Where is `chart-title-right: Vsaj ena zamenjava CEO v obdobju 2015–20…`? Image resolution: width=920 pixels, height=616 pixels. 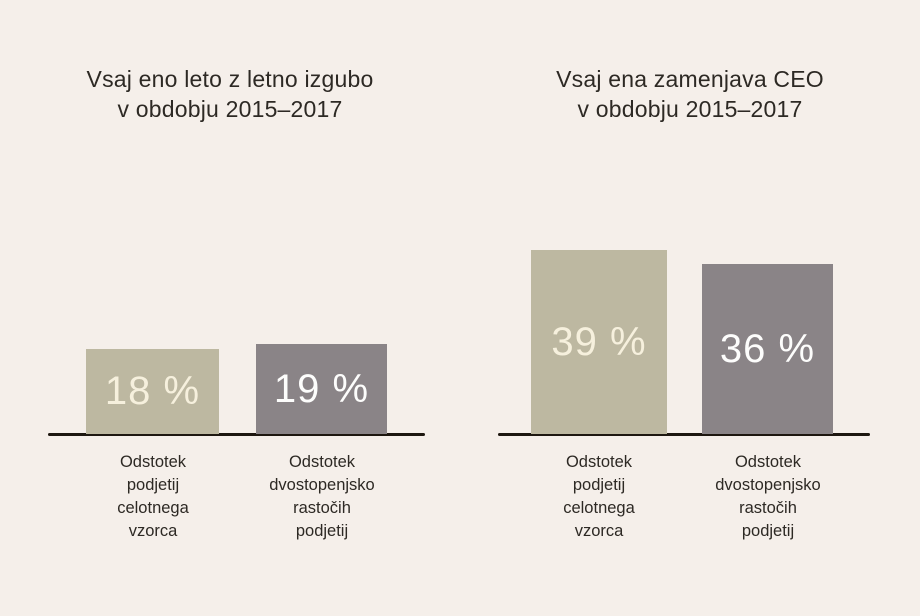
chart-title-right: Vsaj ena zamenjava CEO v obdobju 2015–20… is located at coordinates (690, 94).